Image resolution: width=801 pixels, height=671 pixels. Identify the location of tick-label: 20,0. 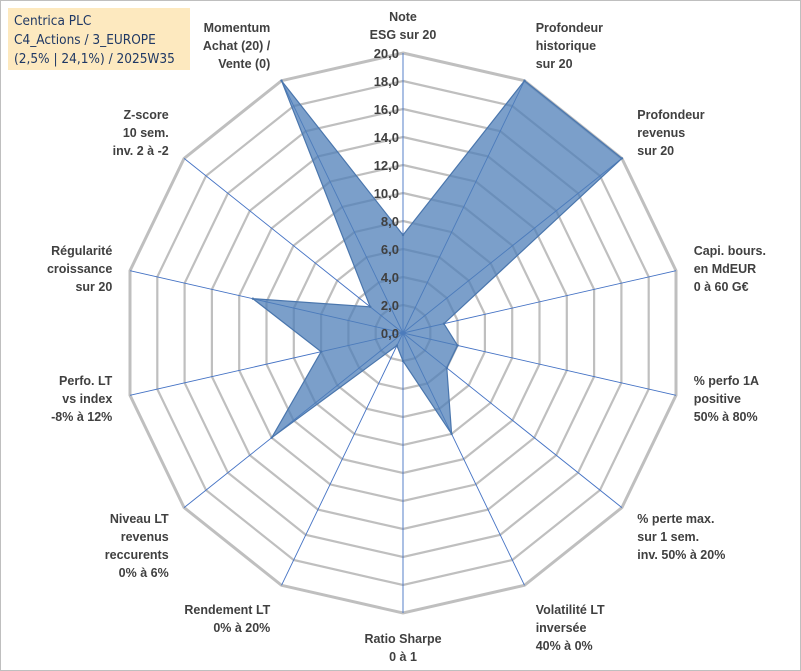
(386, 53).